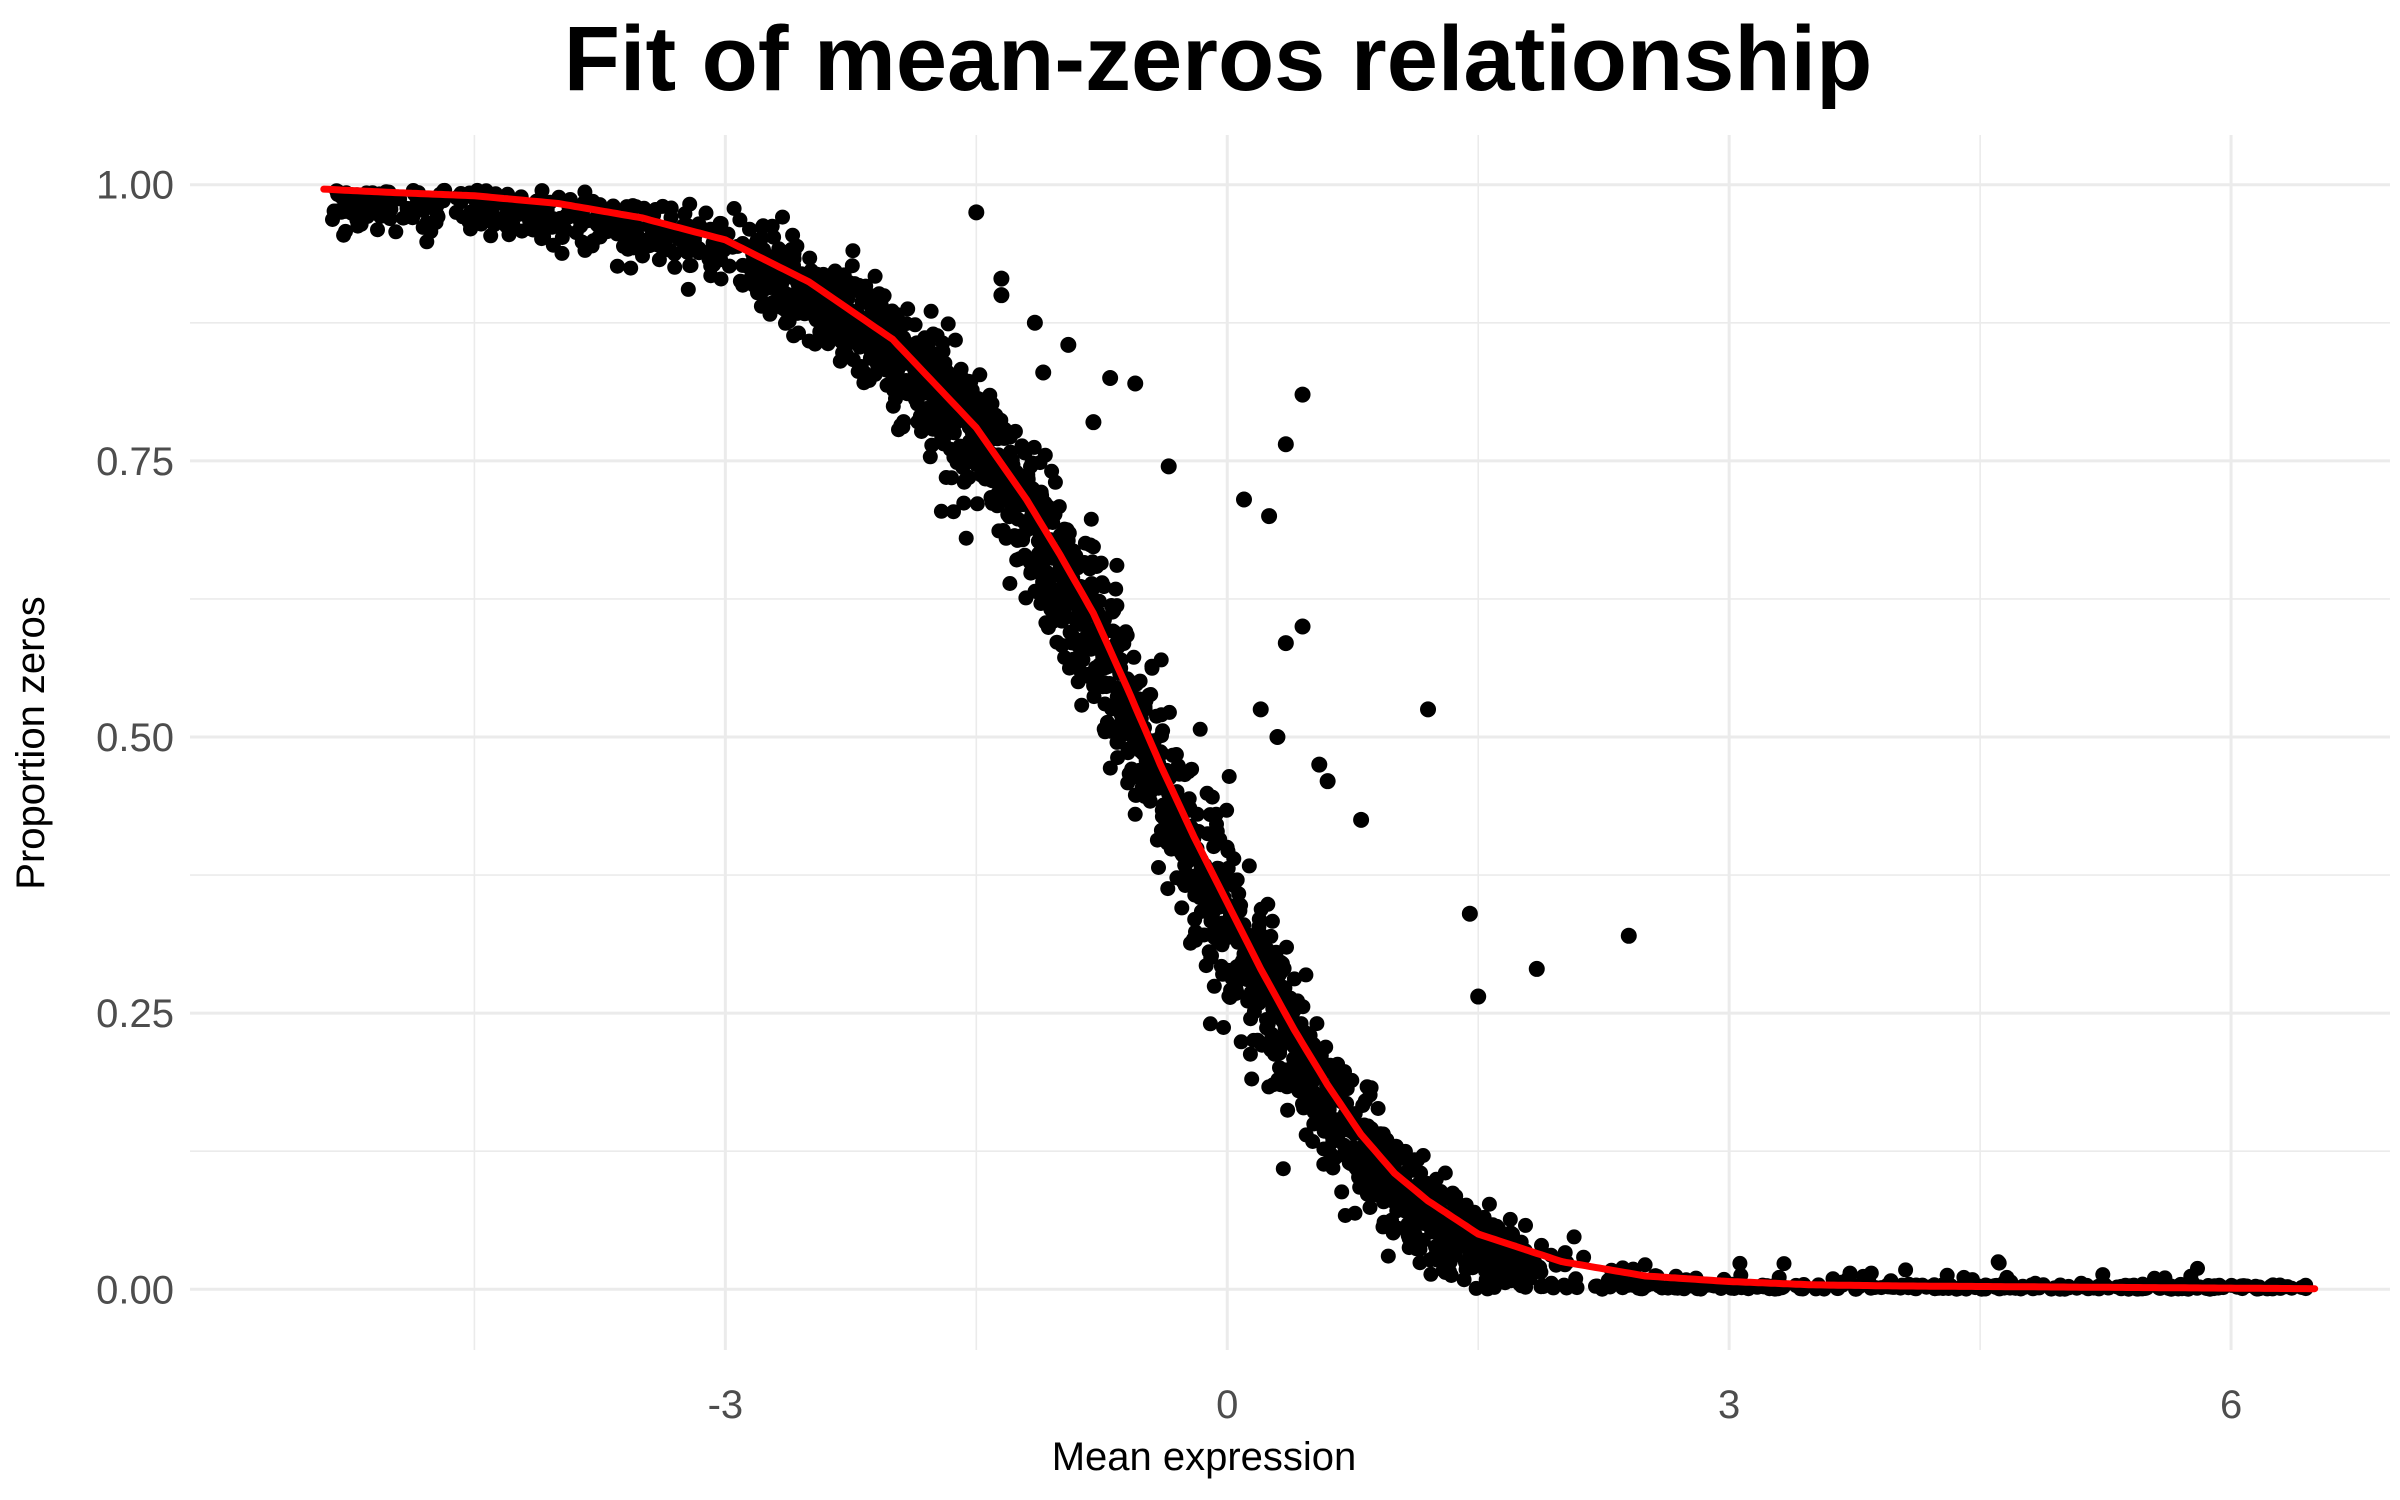 Image resolution: width=2400 pixels, height=1500 pixels. Describe the element at coordinates (135, 738) in the screenshot. I see `y-axis-ticks: 0.00 0.25 0.50 0.75 1.00` at that location.